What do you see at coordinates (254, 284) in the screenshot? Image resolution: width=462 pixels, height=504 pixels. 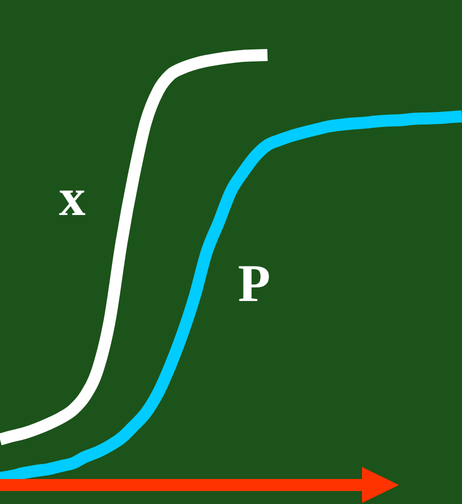 I see `series-label: P` at bounding box center [254, 284].